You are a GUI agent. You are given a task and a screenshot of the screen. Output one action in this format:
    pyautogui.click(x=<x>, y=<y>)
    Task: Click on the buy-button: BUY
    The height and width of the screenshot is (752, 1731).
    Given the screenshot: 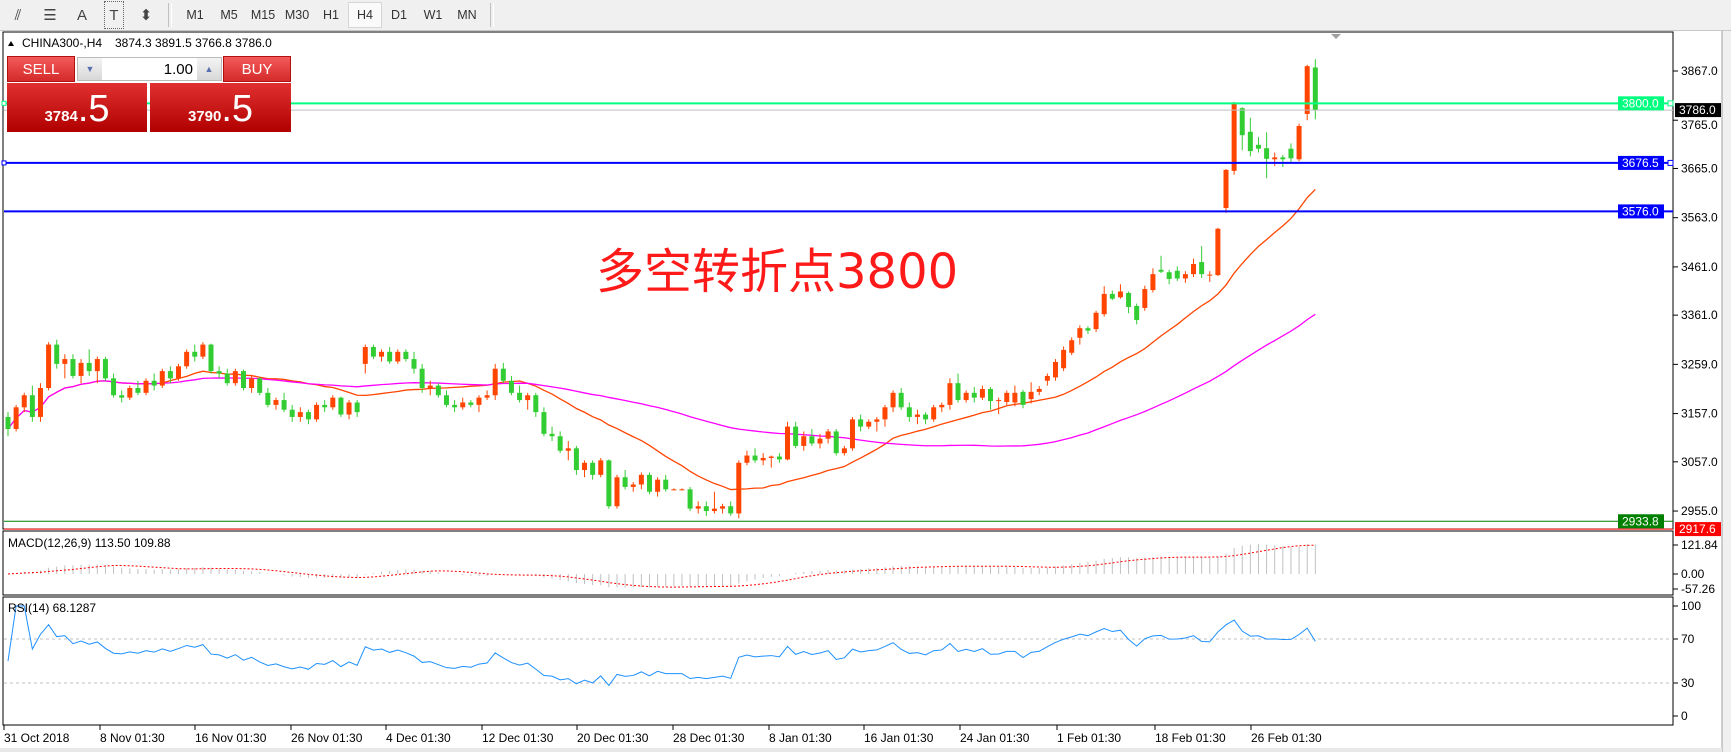 What is the action you would take?
    pyautogui.click(x=257, y=69)
    